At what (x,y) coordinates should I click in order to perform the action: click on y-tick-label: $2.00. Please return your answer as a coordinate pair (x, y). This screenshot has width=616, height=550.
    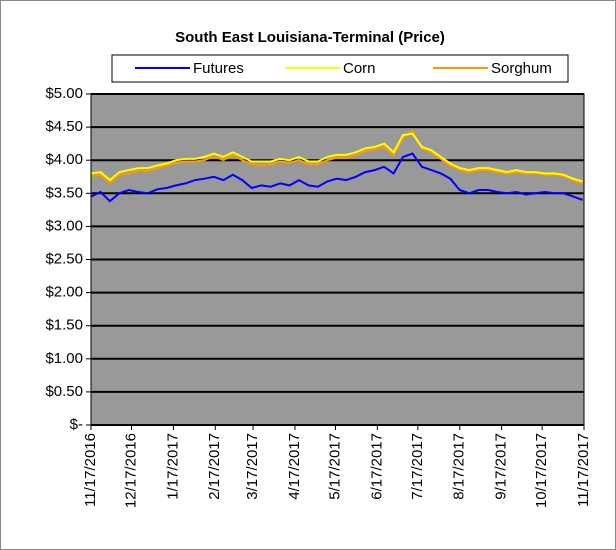
    Looking at the image, I should click on (64, 292).